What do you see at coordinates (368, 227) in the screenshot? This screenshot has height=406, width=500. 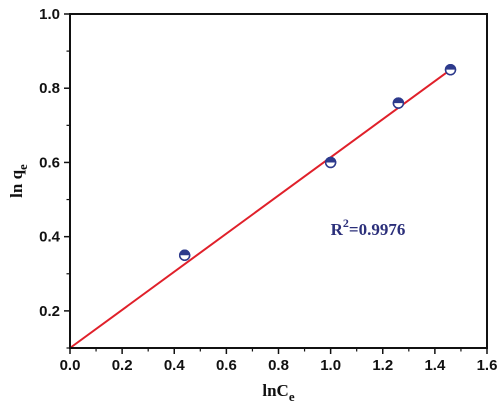 I see `r-squared-annotation: R2=0.9976` at bounding box center [368, 227].